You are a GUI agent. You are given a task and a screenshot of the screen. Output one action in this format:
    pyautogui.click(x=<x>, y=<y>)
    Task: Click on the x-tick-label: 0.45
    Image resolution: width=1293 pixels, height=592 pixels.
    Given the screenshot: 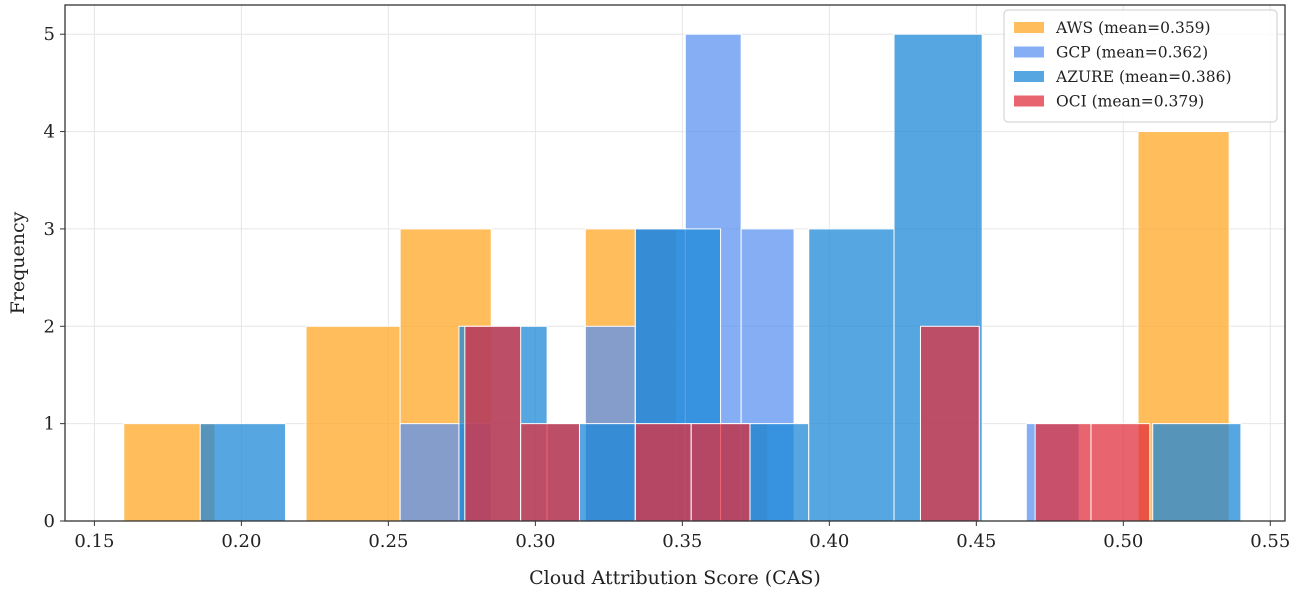 What is the action you would take?
    pyautogui.click(x=976, y=541)
    